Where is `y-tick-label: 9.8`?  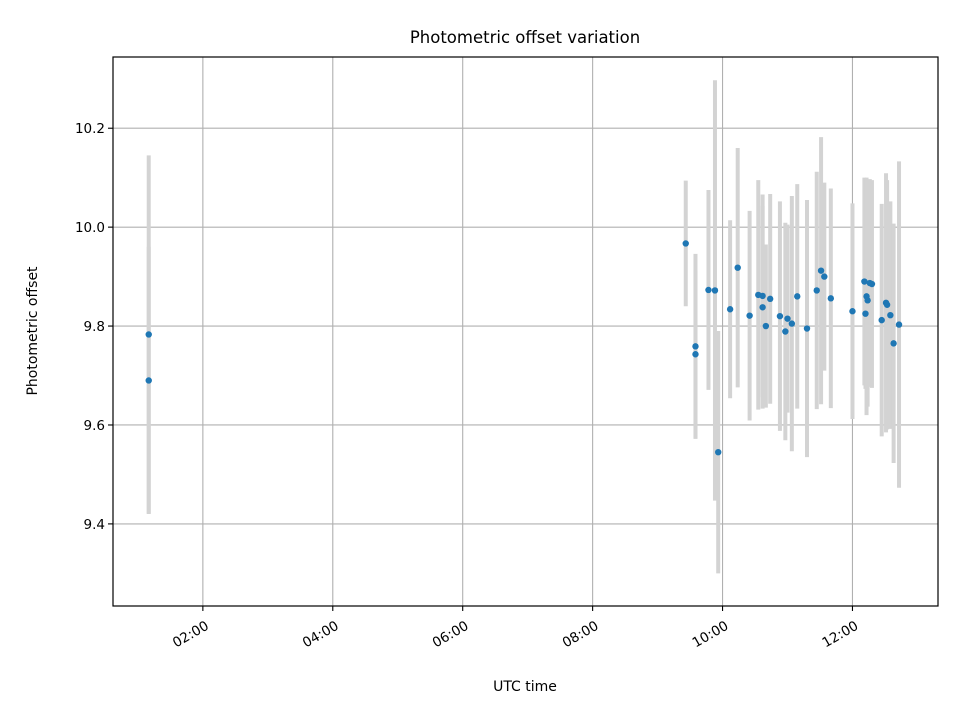 y-tick-label: 9.8 is located at coordinates (94, 327).